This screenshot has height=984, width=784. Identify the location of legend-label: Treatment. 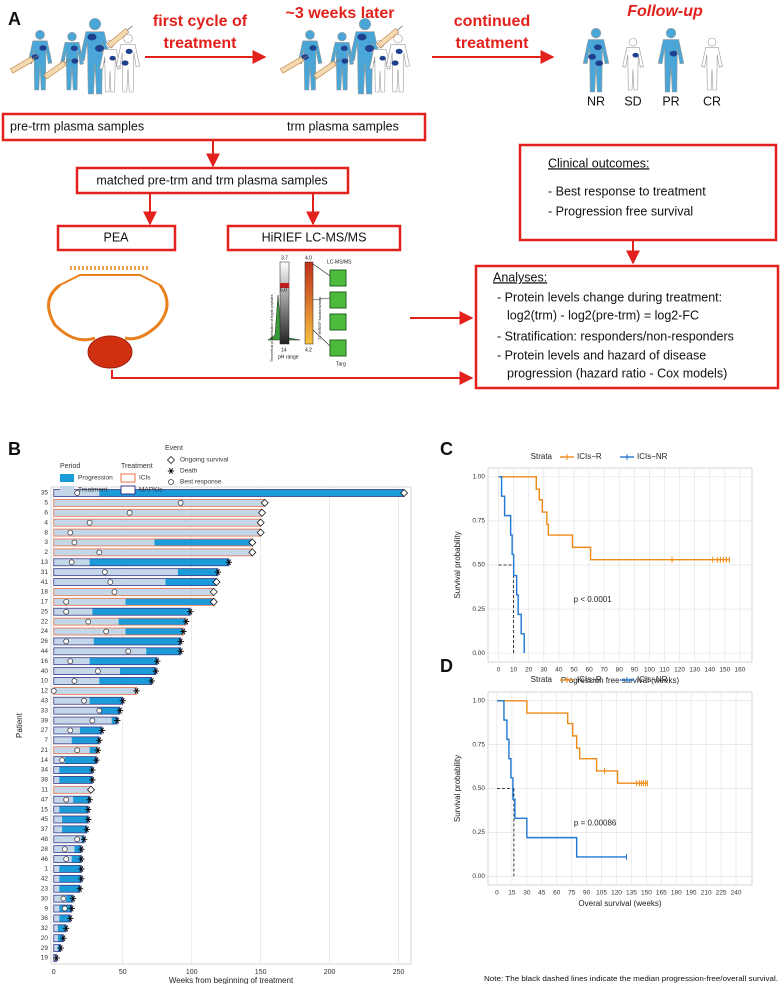
(93, 490).